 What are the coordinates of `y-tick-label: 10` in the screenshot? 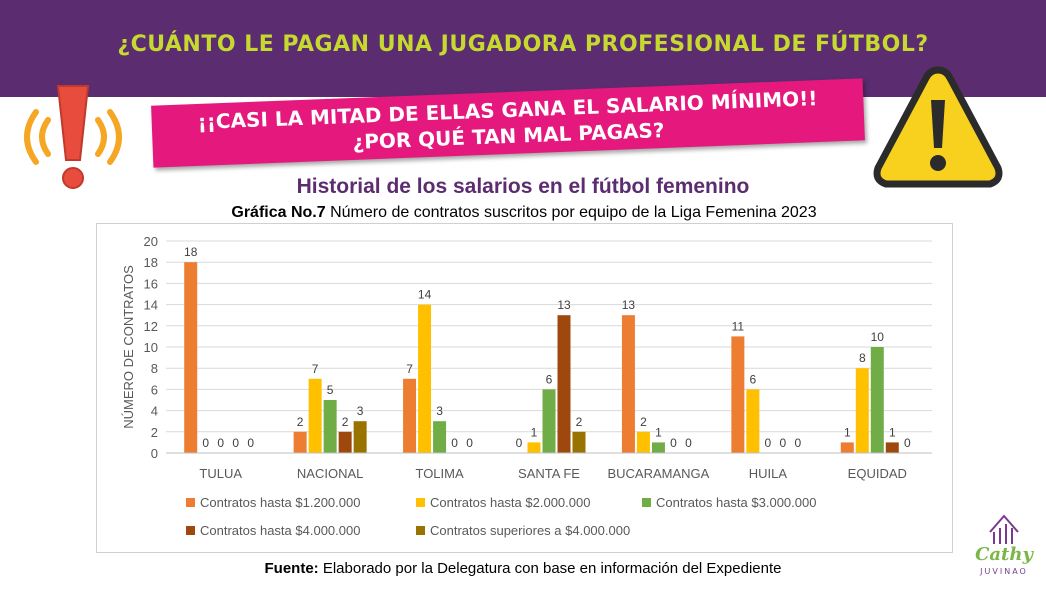 It's located at (151, 347).